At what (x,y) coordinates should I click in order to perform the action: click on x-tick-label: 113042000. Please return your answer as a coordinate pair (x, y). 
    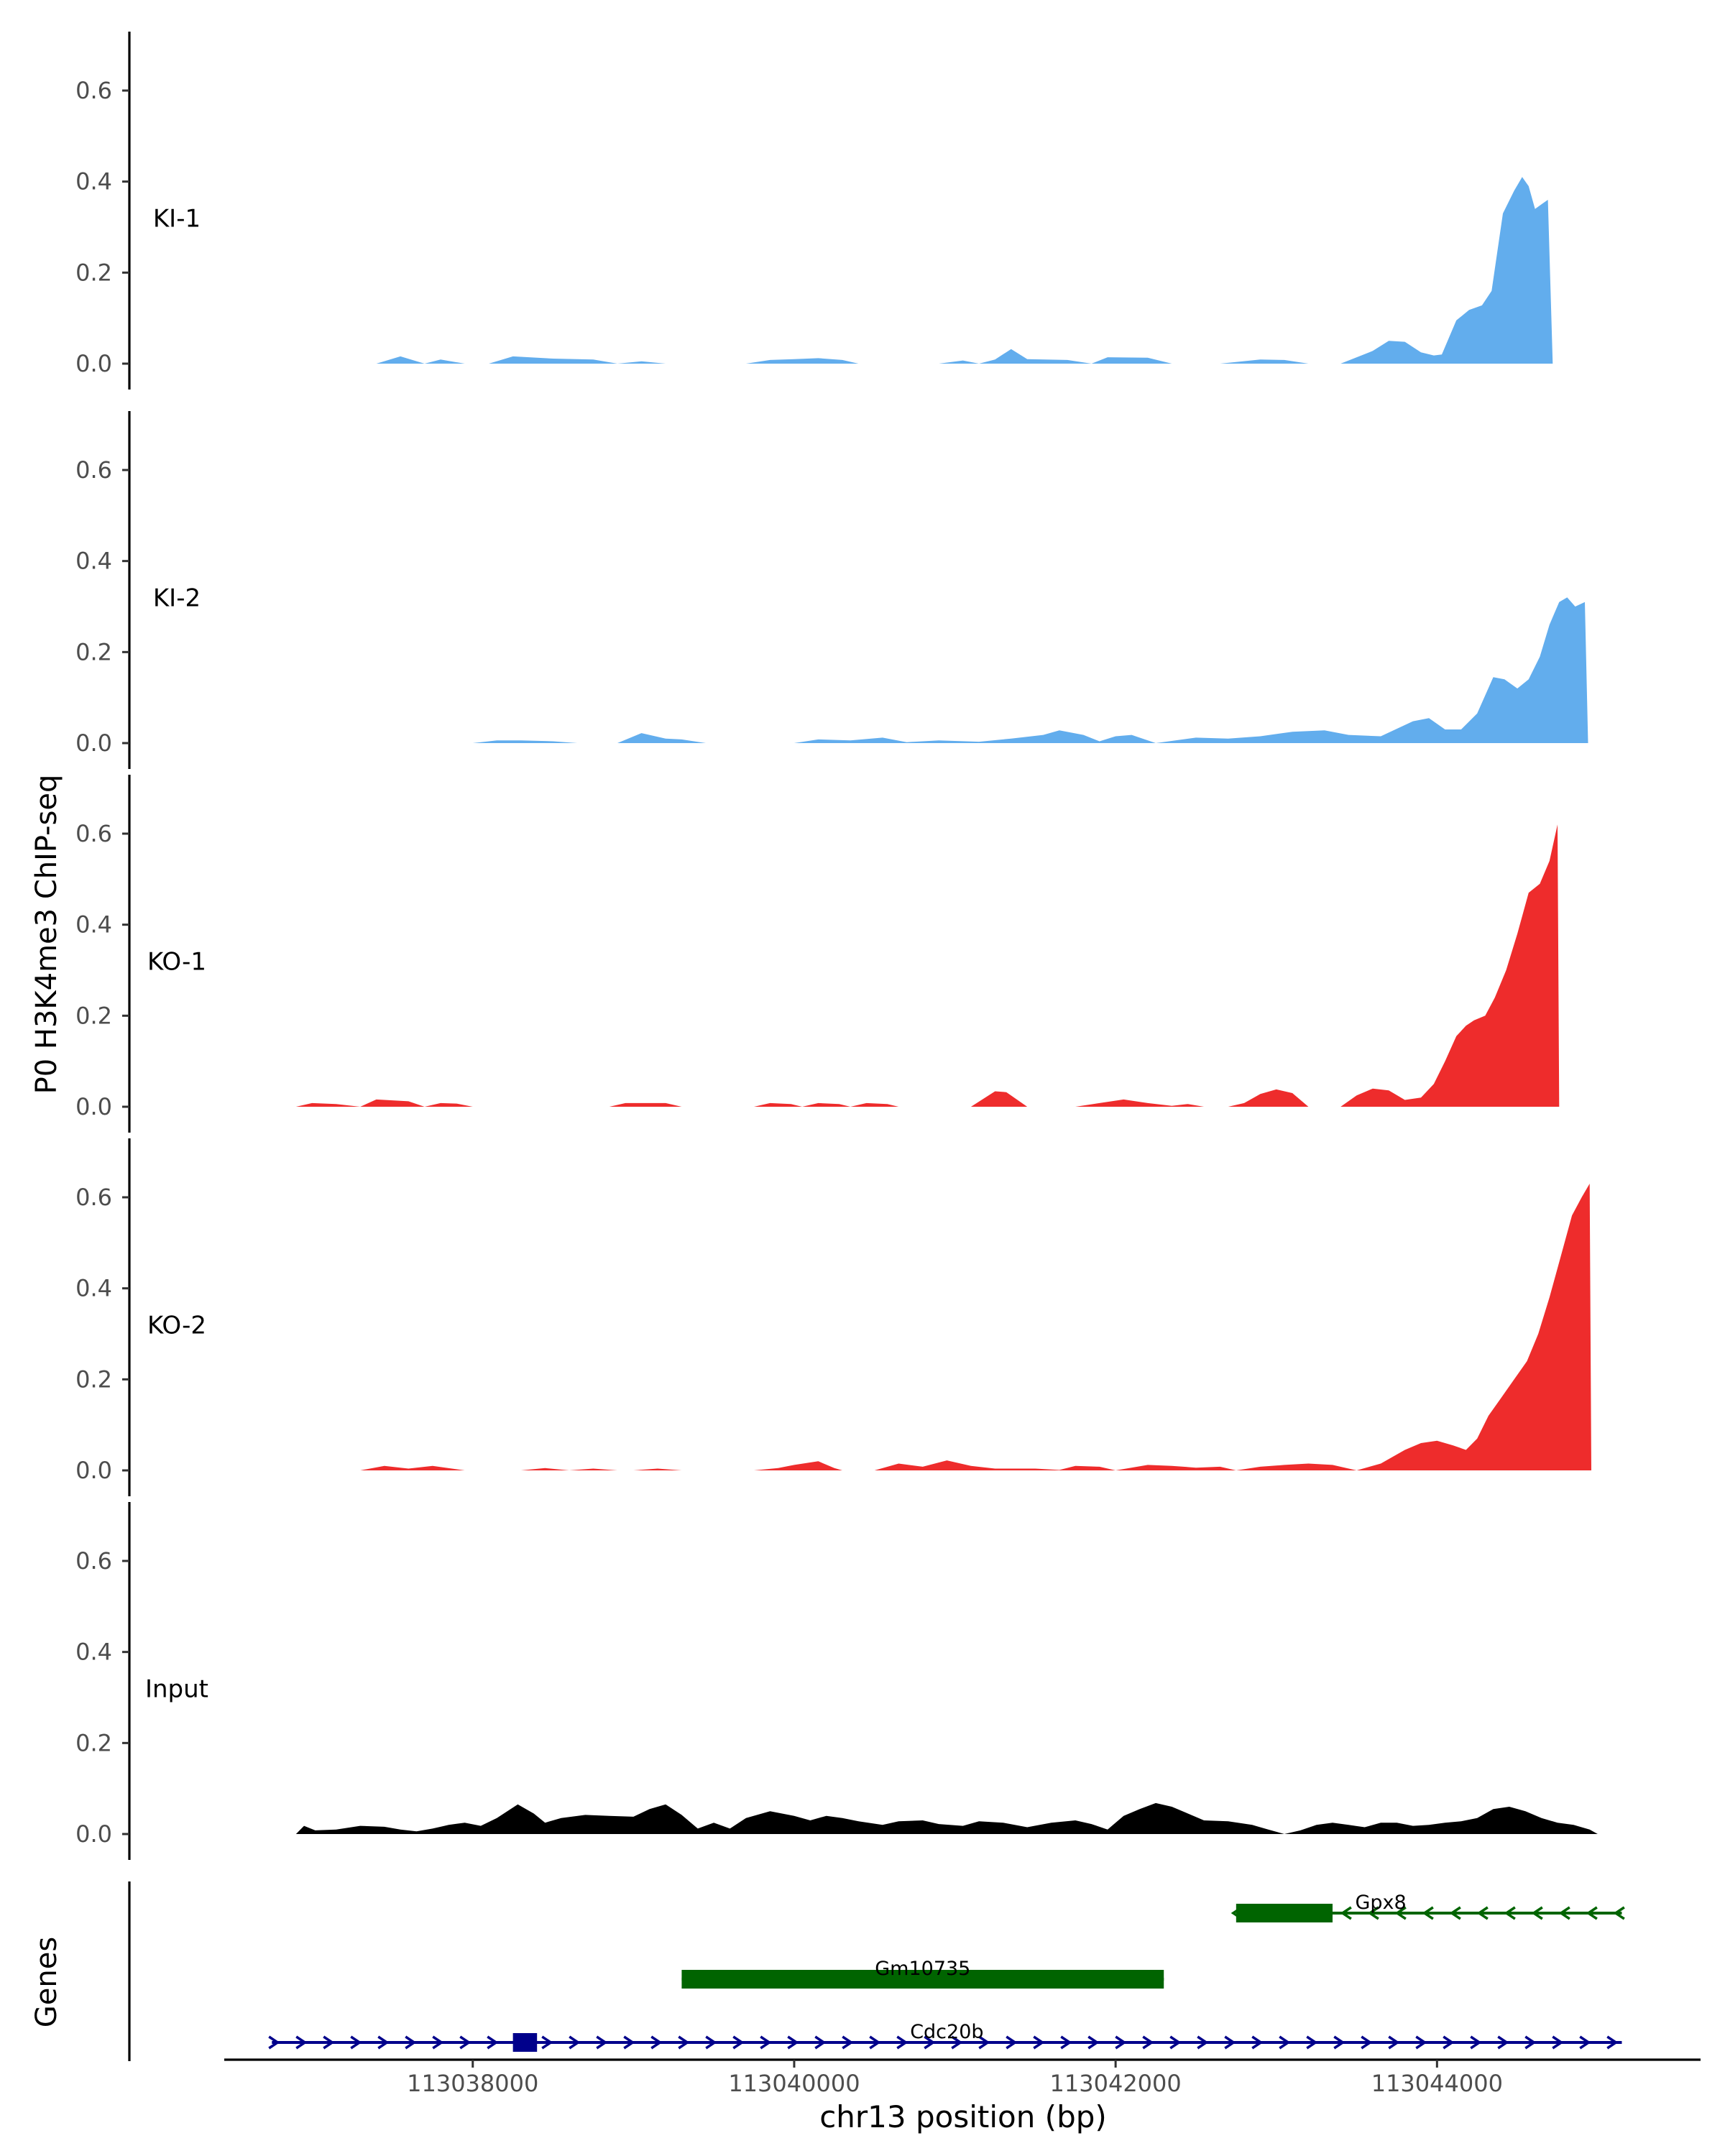
    Looking at the image, I should click on (1116, 2083).